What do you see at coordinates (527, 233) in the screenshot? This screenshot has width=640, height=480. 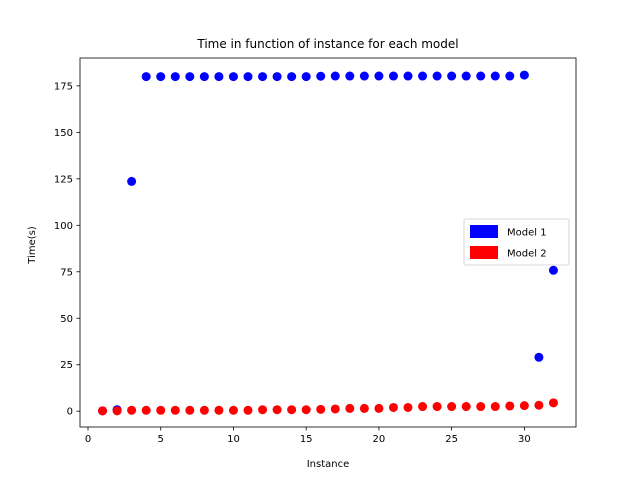 I see `legend-label-1: Model 1` at bounding box center [527, 233].